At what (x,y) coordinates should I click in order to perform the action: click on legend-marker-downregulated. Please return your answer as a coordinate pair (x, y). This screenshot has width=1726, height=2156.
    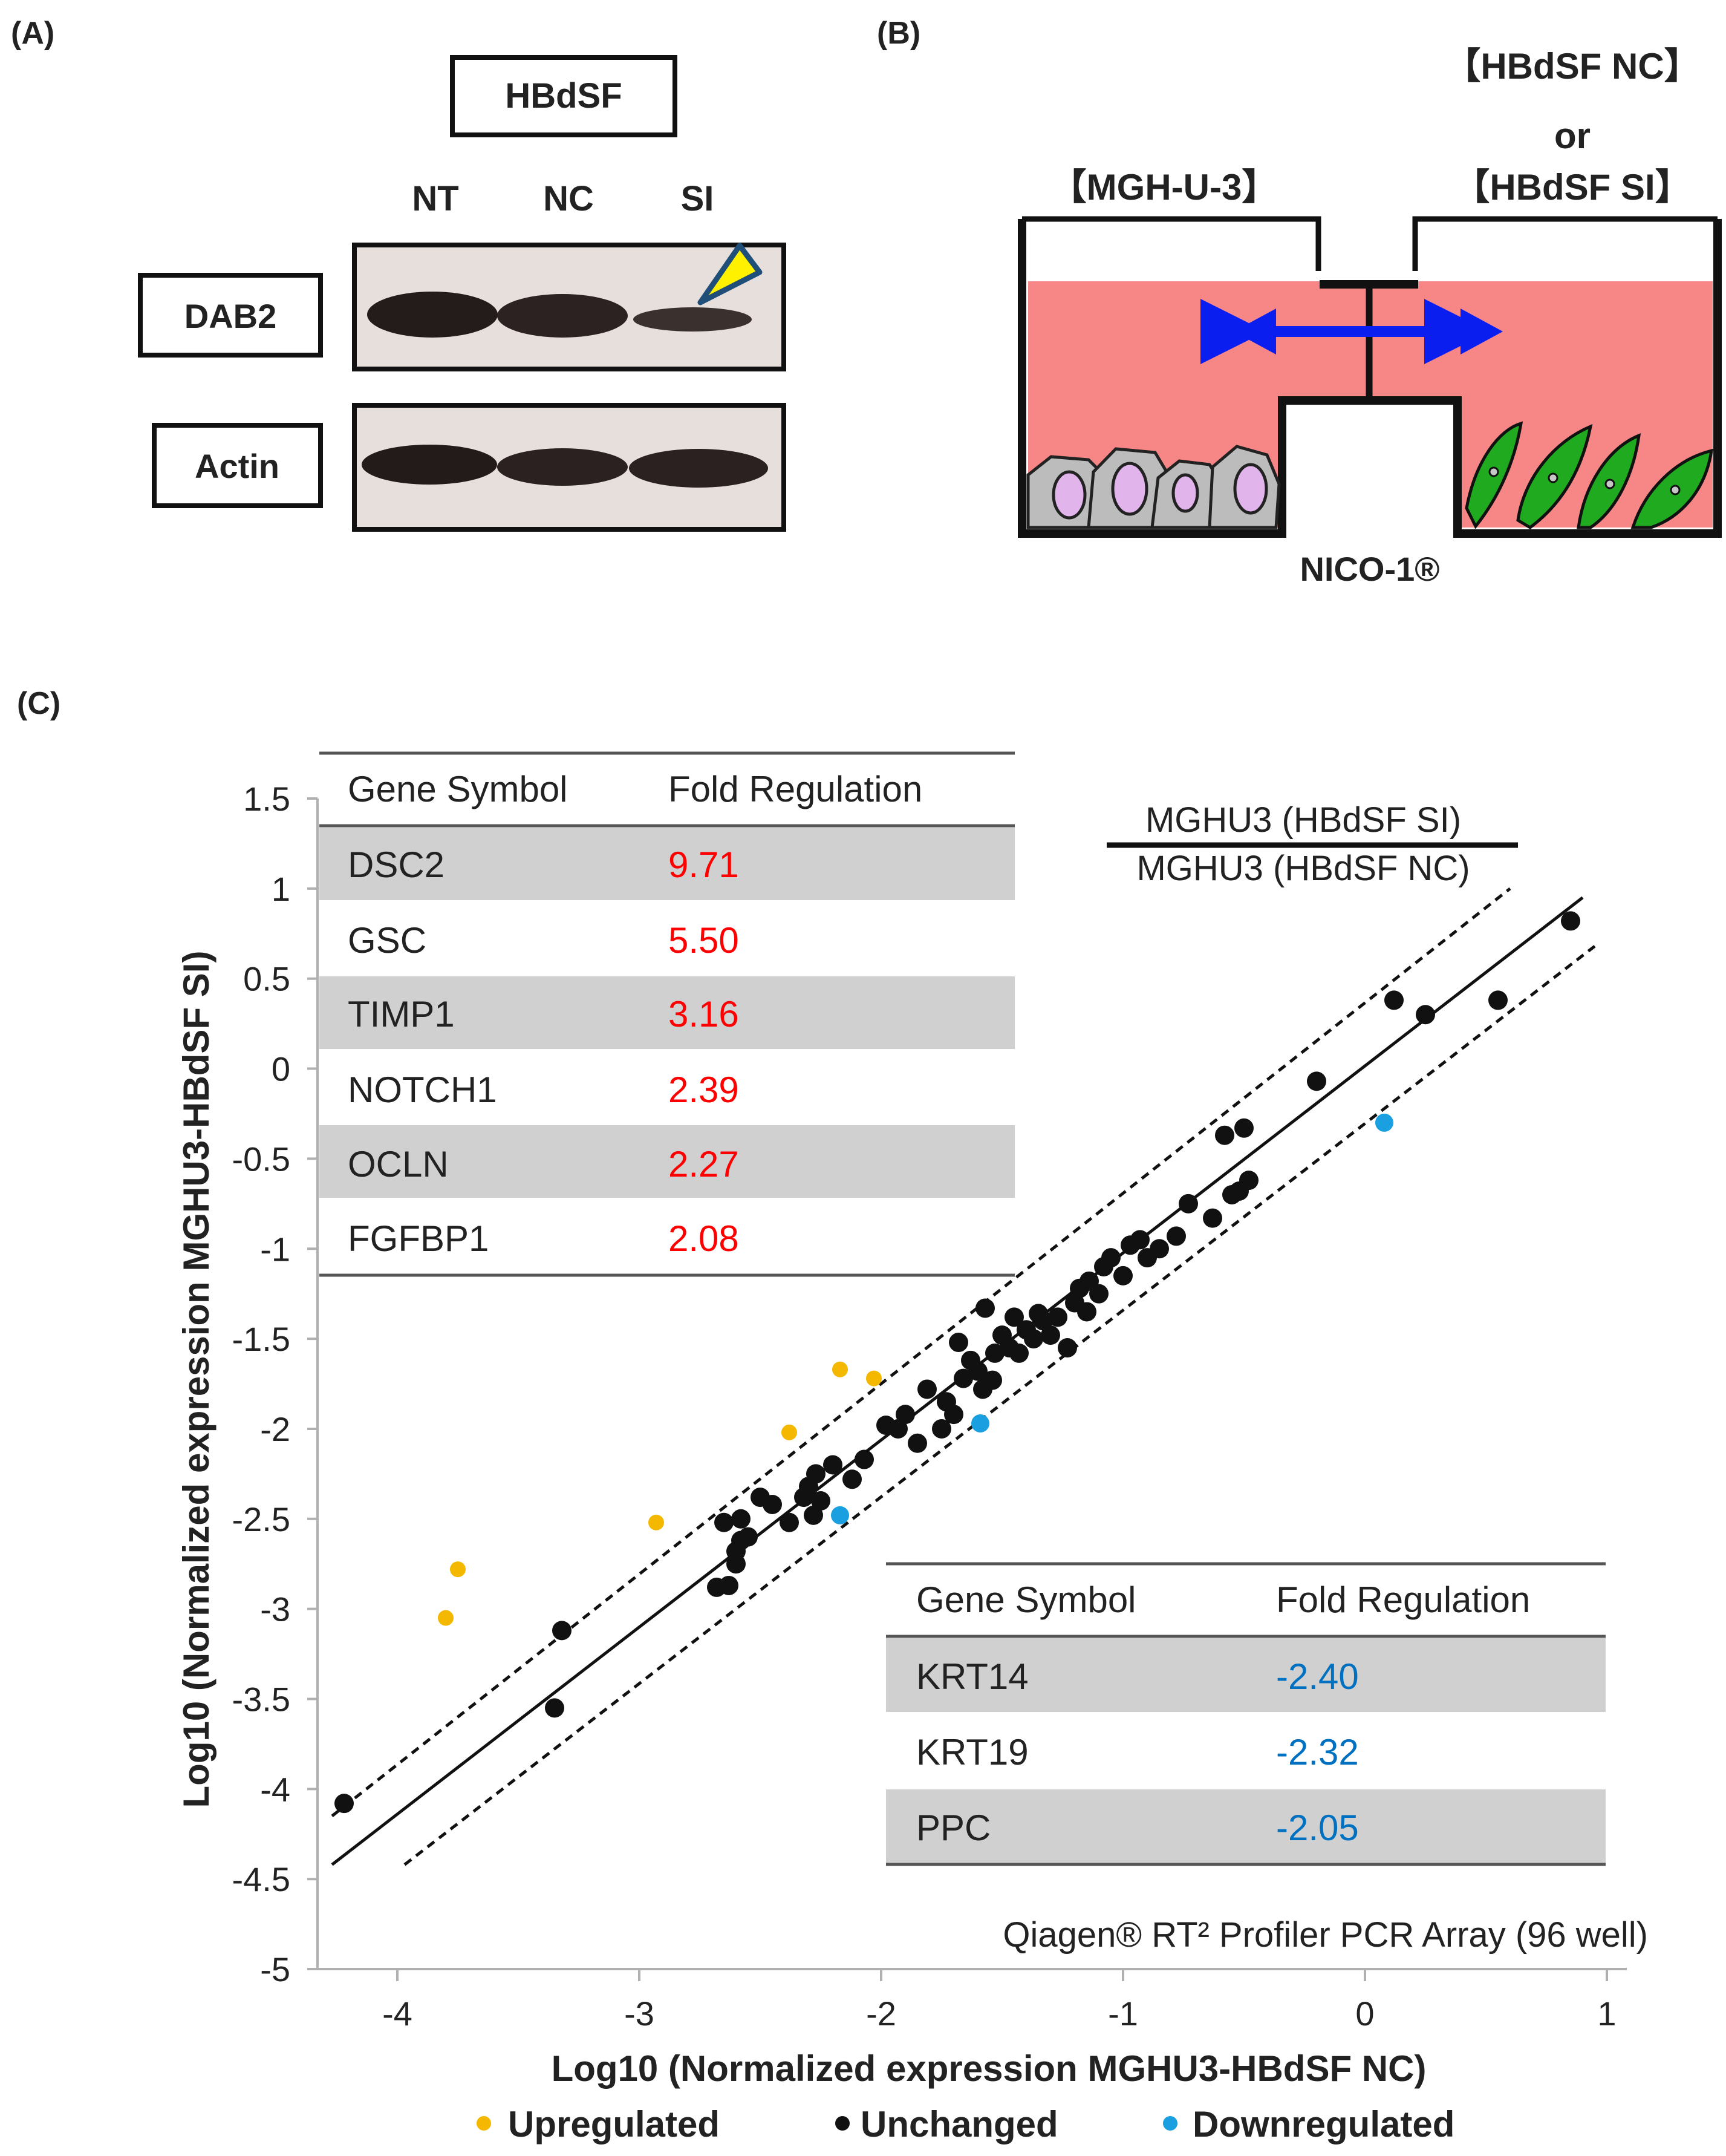
    Looking at the image, I should click on (1170, 2124).